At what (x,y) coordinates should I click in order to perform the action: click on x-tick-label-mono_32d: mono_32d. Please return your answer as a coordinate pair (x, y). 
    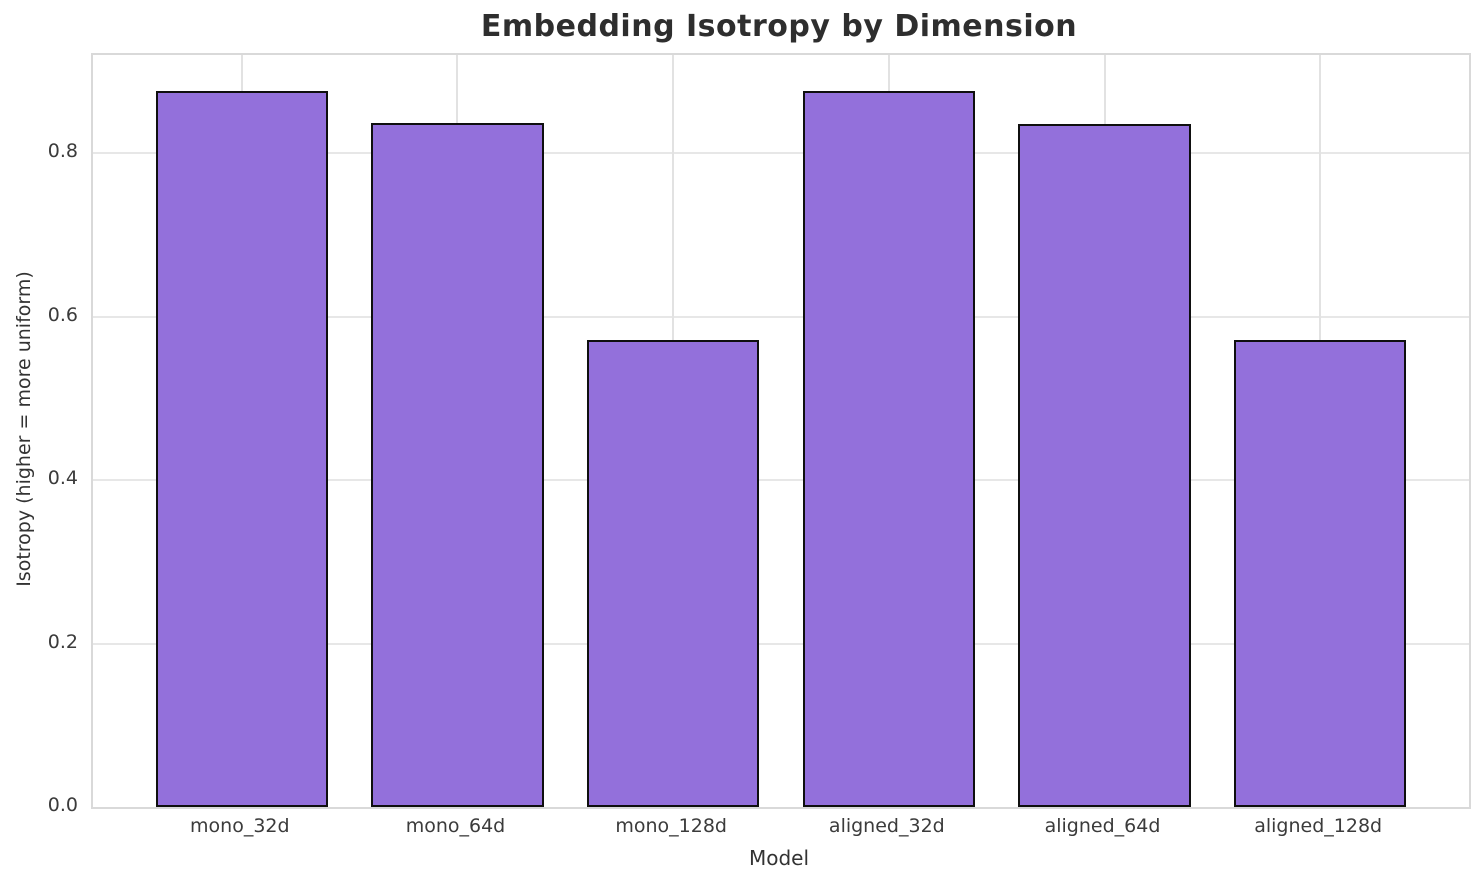
    Looking at the image, I should click on (240, 826).